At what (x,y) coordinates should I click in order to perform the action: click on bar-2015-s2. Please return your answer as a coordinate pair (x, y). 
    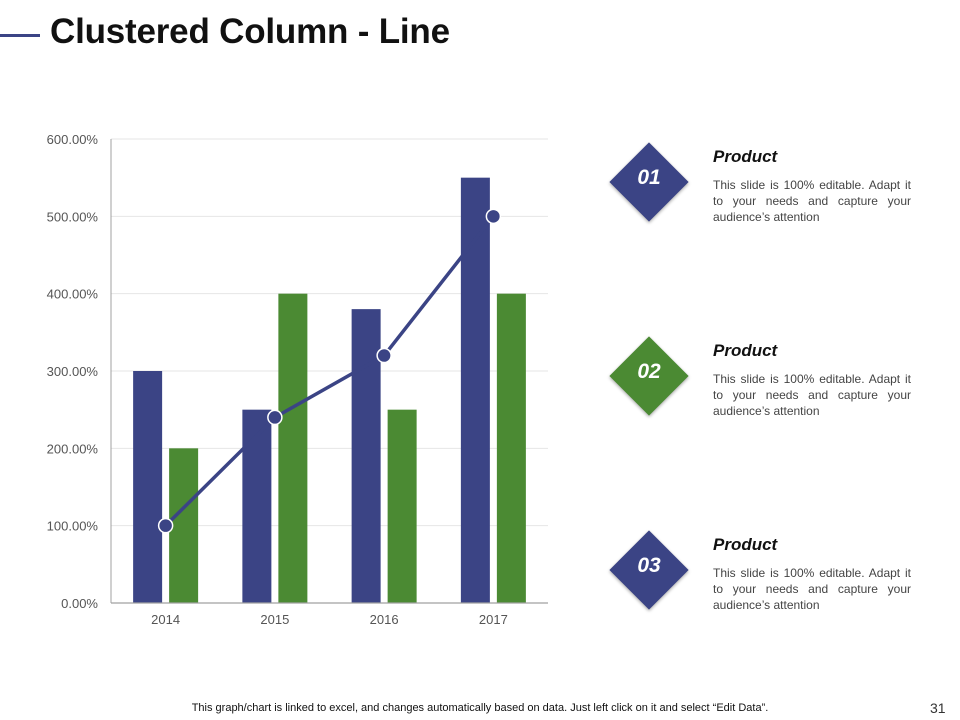
    Looking at the image, I should click on (293, 448).